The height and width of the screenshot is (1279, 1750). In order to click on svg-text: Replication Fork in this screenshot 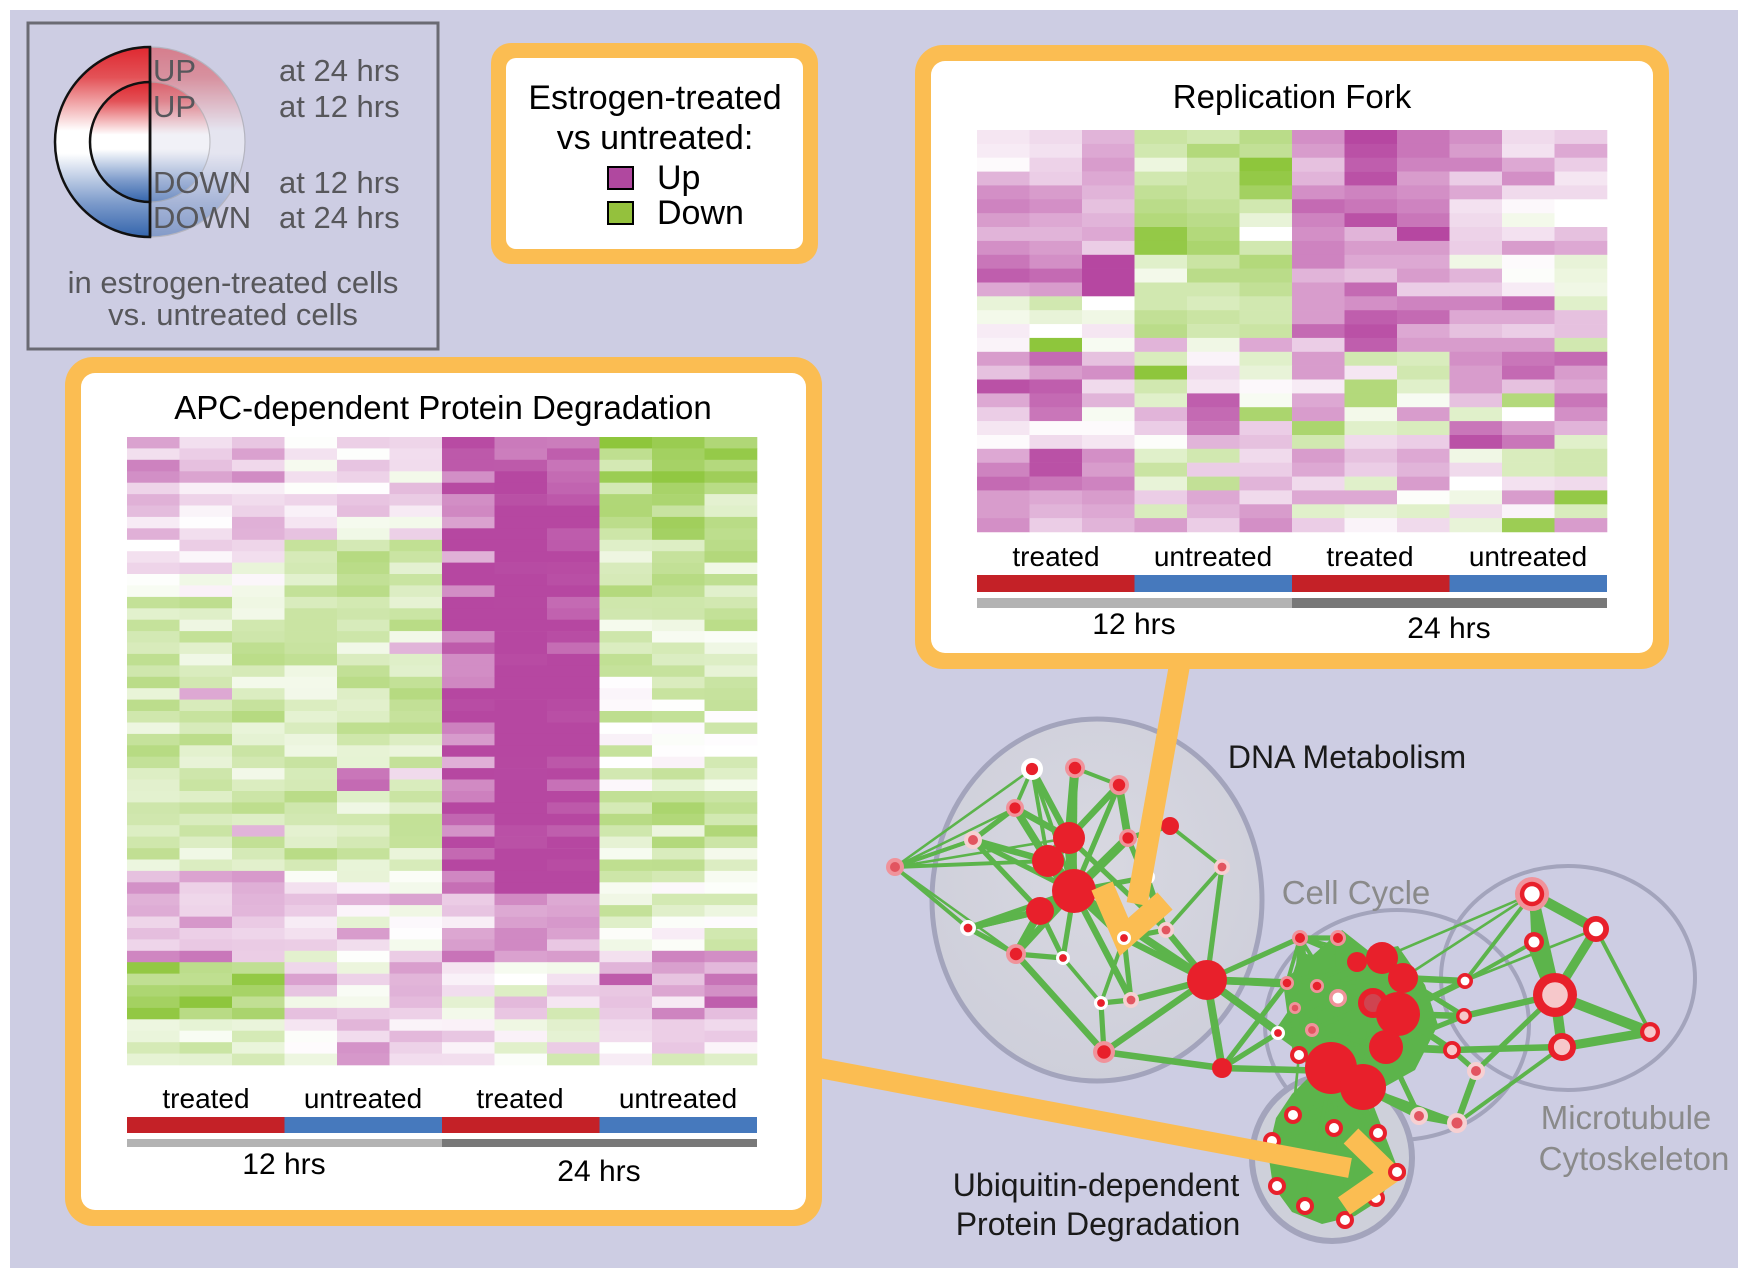, I will do `click(1292, 96)`.